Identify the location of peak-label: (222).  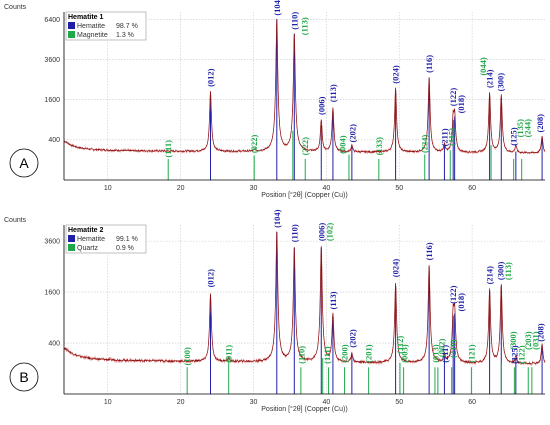
(305, 146).